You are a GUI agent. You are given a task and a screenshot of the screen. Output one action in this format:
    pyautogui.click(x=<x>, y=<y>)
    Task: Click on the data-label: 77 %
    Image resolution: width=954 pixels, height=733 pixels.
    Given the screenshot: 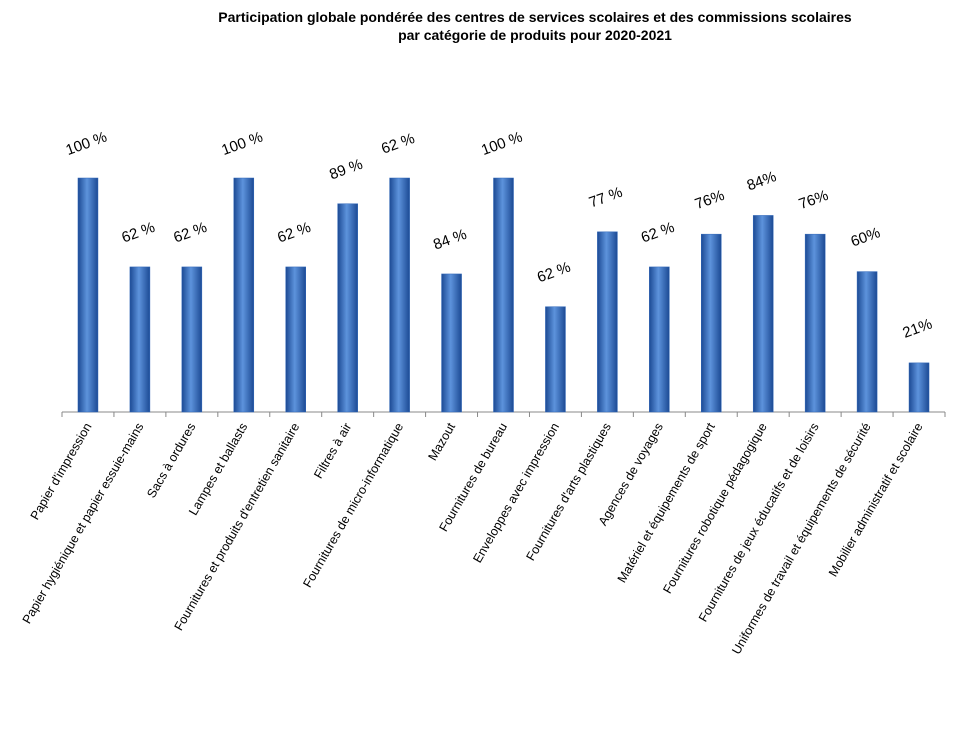 What is the action you would take?
    pyautogui.click(x=606, y=198)
    